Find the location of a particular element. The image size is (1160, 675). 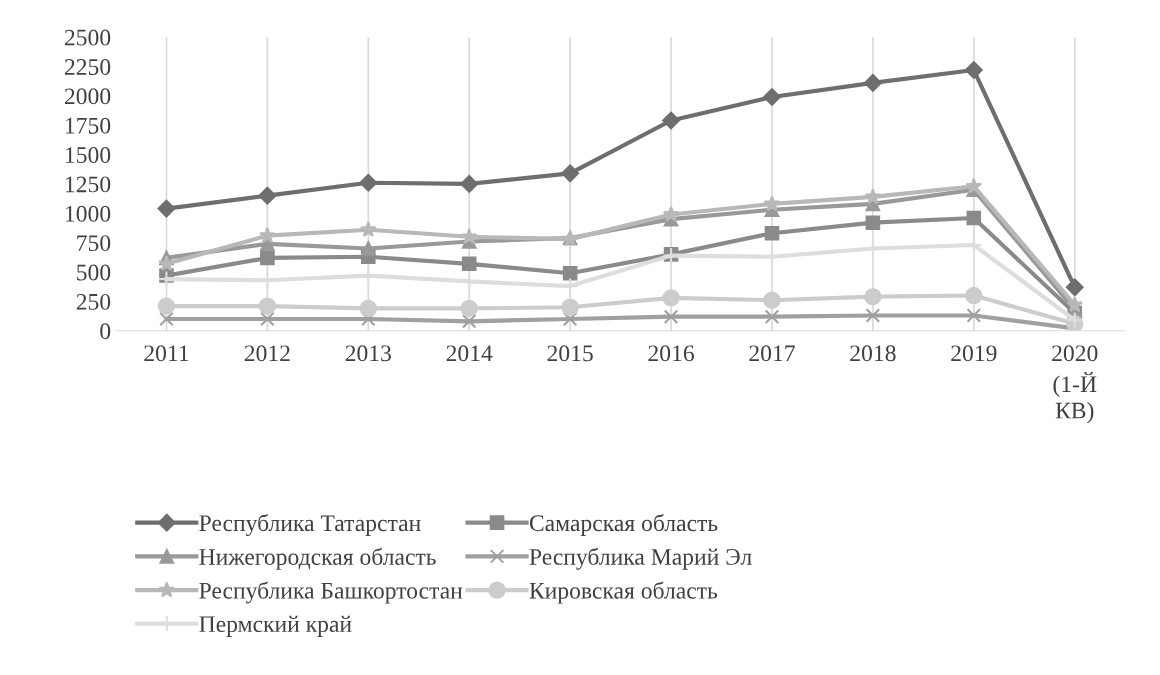

legend-label: Республика Марий Эл is located at coordinates (640, 558).